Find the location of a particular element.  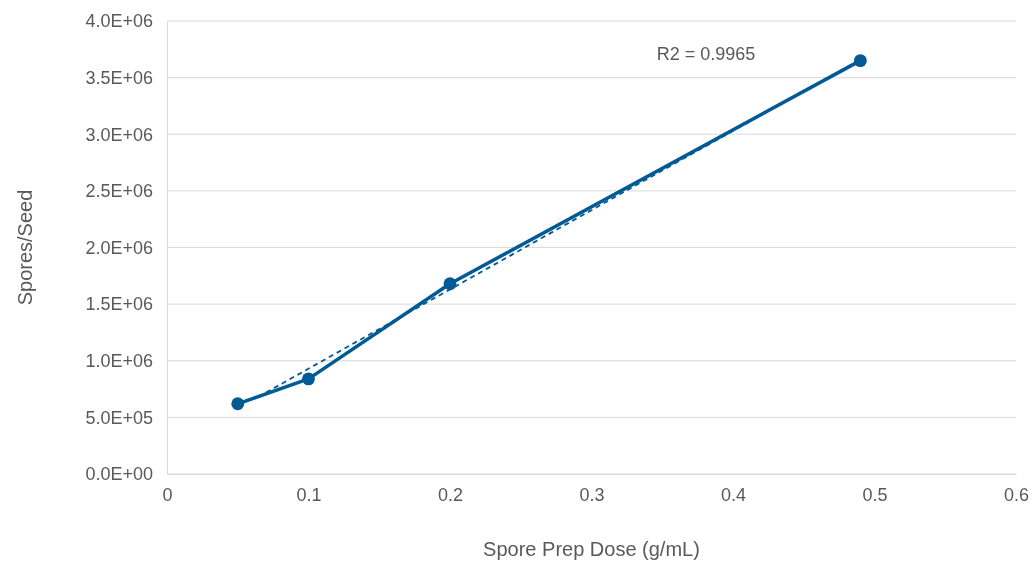

y-tick-label: 5.0E+05 is located at coordinates (119, 417).